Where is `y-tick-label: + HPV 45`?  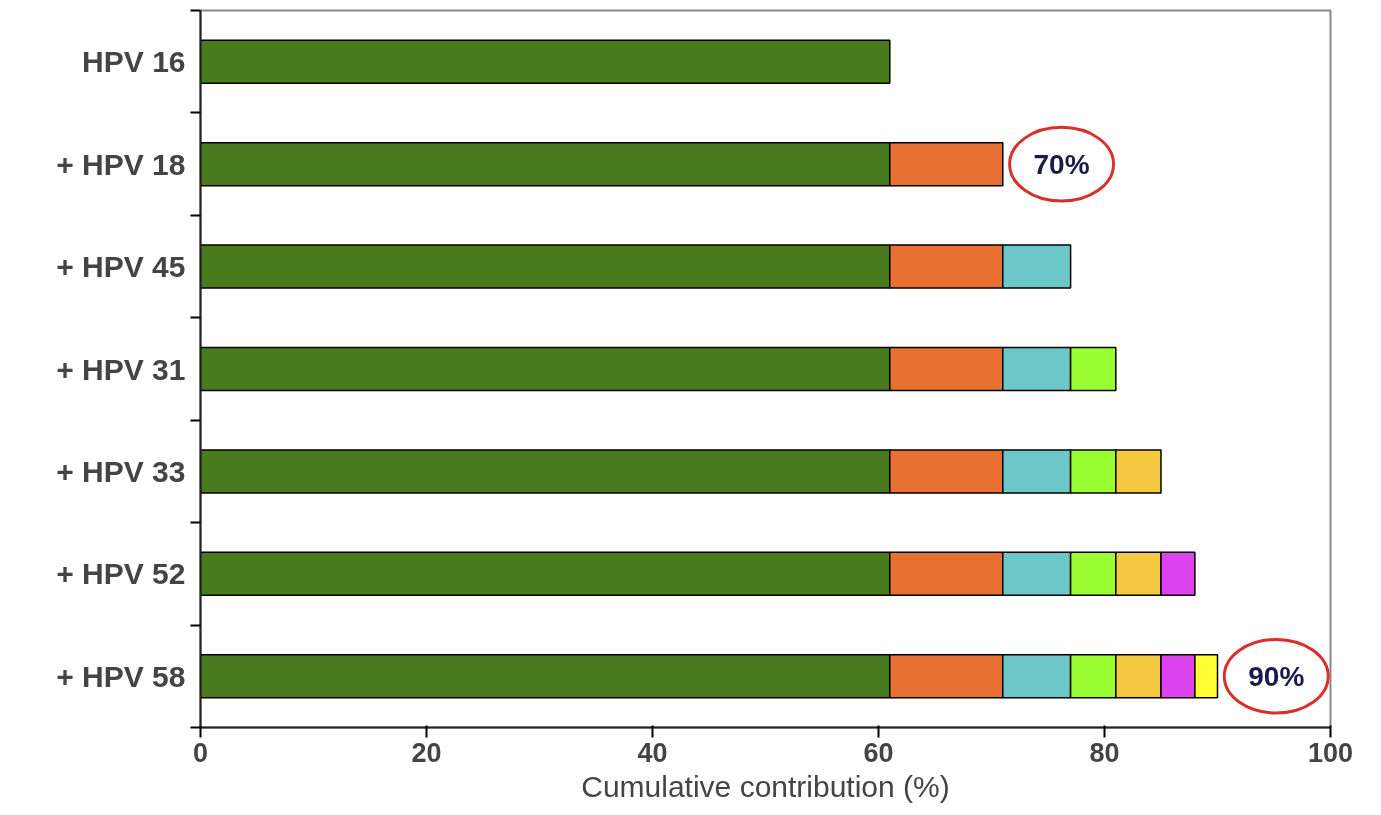 y-tick-label: + HPV 45 is located at coordinates (121, 267).